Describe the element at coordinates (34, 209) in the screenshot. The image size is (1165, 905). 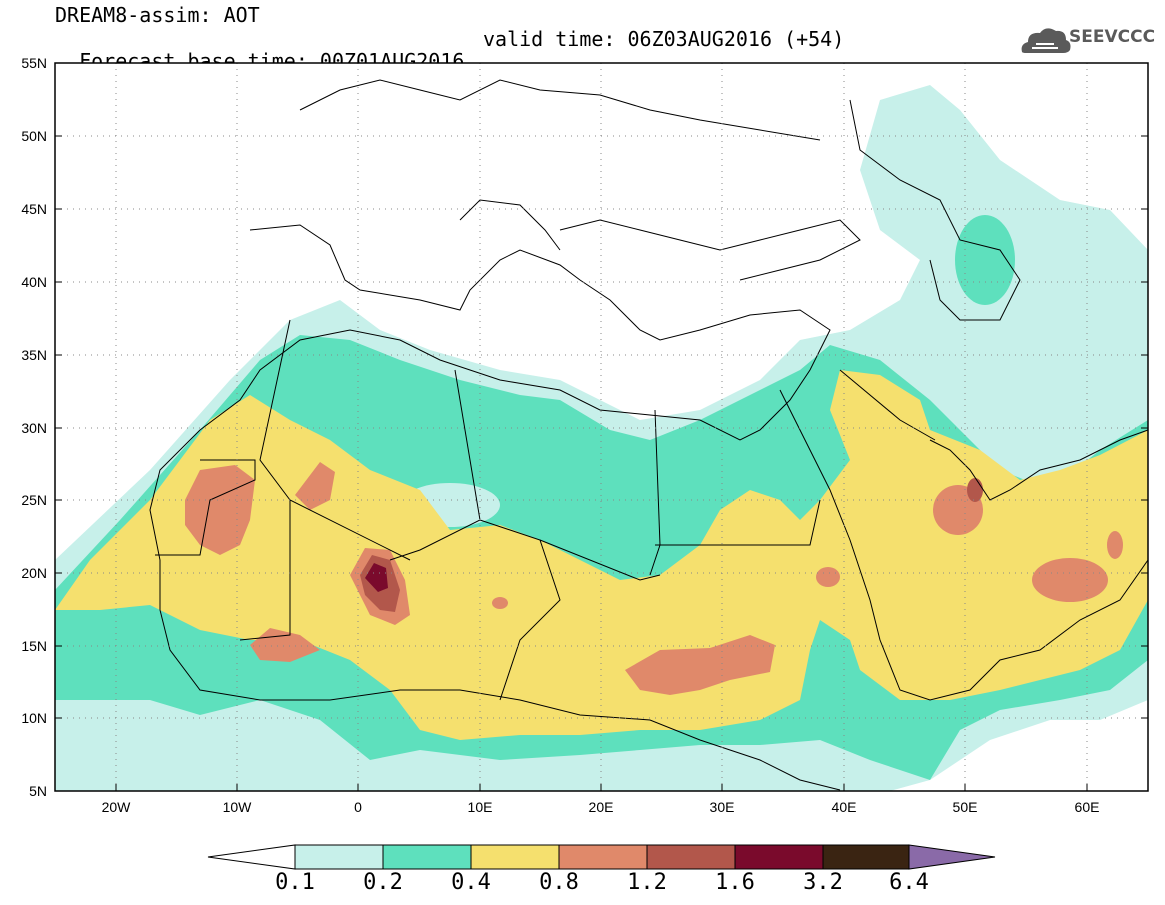
I see `lat-label: 45N` at that location.